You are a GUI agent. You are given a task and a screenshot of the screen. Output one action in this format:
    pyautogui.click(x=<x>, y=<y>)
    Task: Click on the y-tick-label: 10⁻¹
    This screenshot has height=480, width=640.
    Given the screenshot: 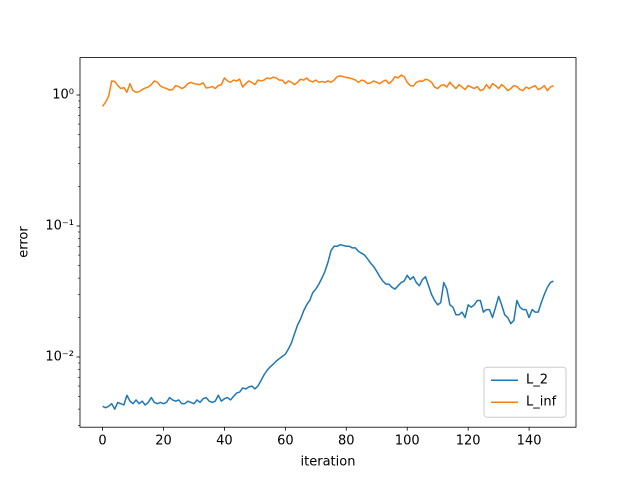 What is the action you would take?
    pyautogui.click(x=59, y=225)
    